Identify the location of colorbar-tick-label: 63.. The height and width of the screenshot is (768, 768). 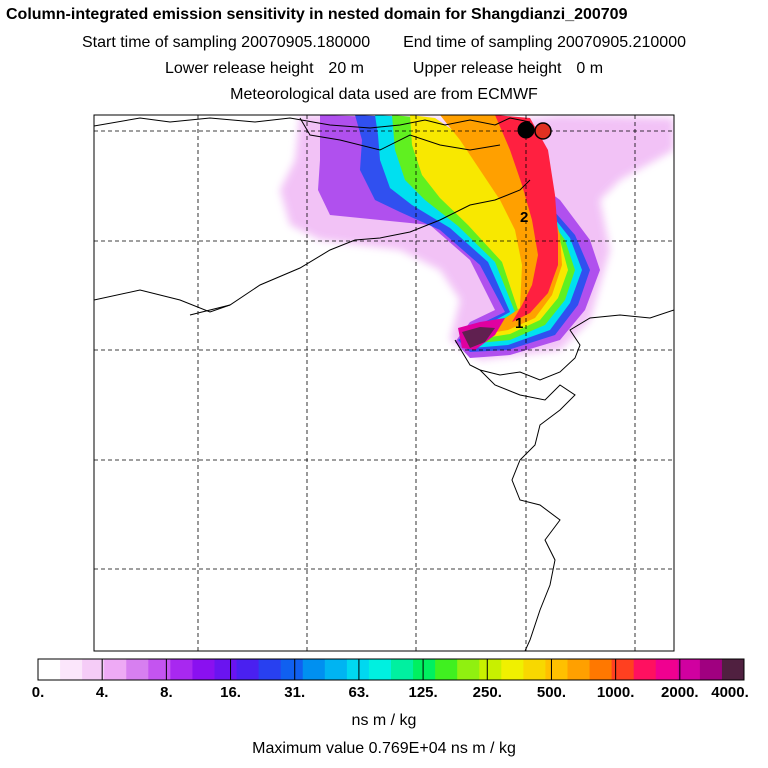
(359, 692).